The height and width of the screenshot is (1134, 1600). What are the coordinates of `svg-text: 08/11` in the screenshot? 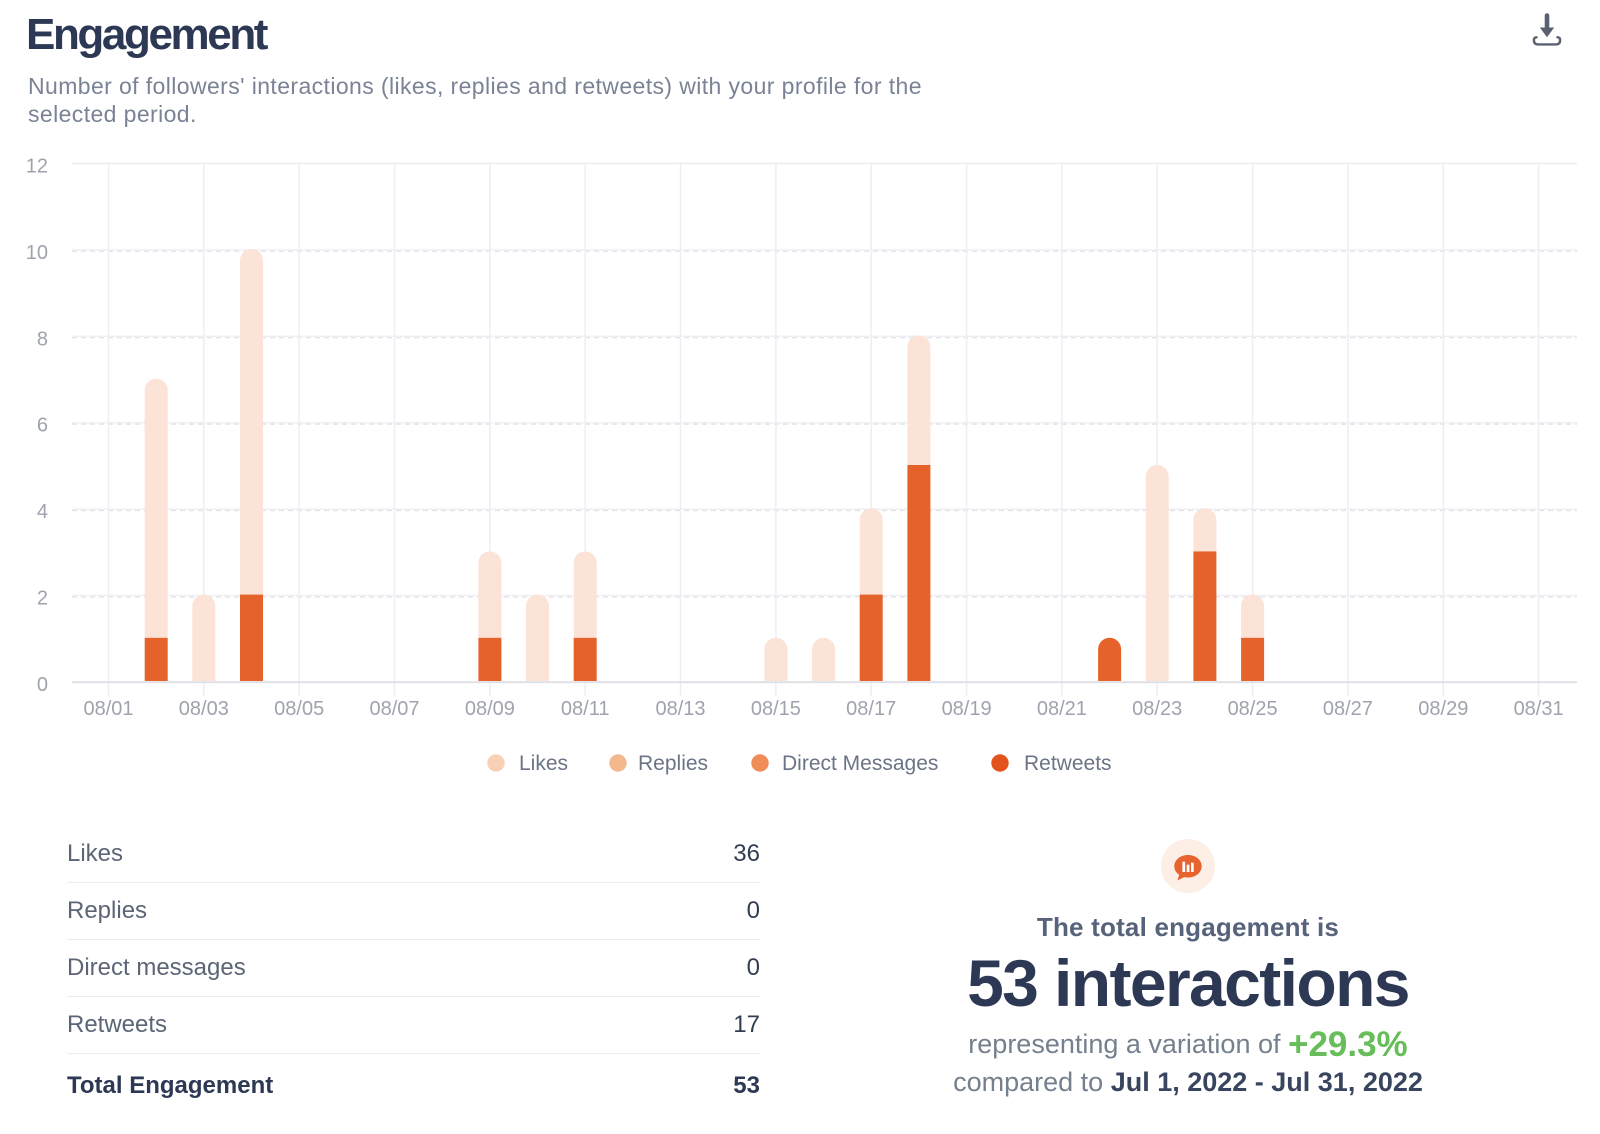 It's located at (585, 709).